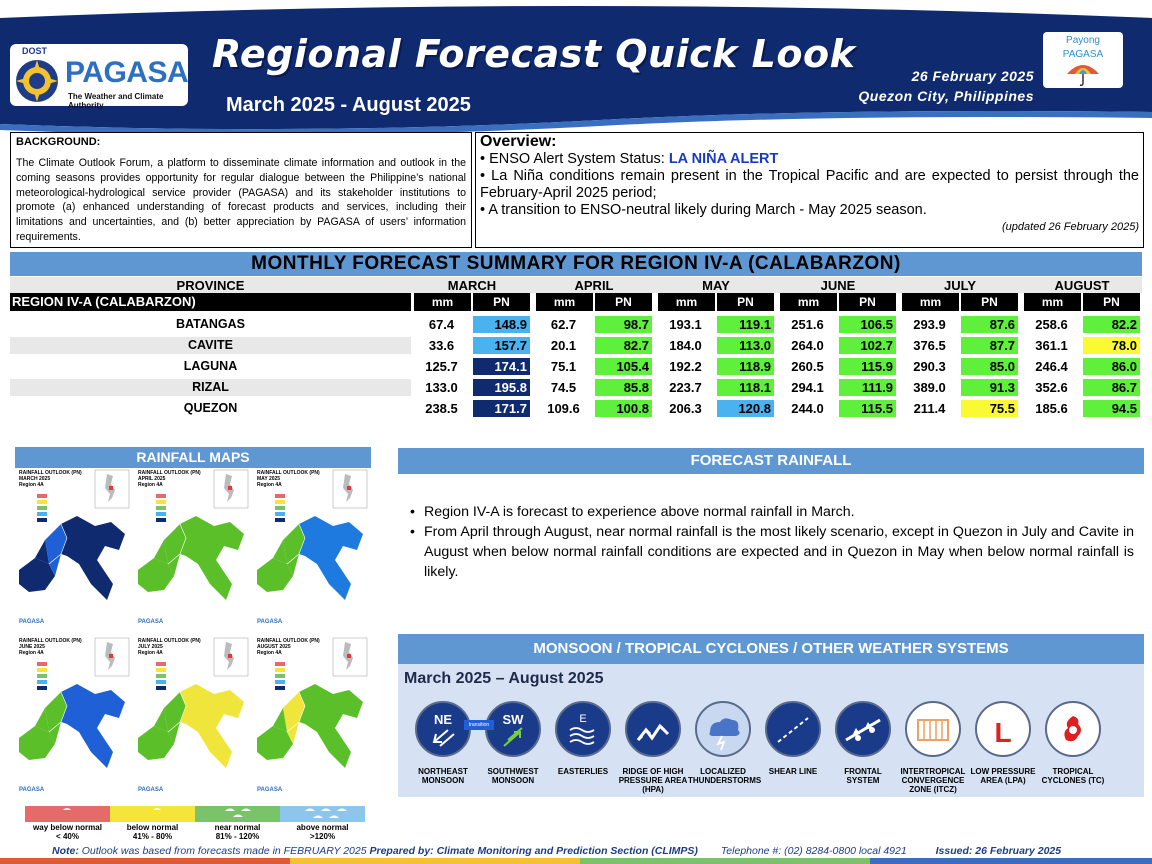 This screenshot has width=1152, height=864. Describe the element at coordinates (946, 96) in the screenshot. I see `issue-location: Quezon City, Philippines` at that location.